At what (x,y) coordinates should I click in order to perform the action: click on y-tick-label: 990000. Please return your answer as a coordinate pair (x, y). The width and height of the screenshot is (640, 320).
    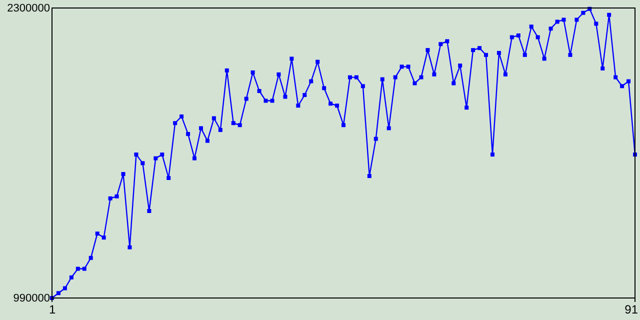
    Looking at the image, I should click on (31, 298).